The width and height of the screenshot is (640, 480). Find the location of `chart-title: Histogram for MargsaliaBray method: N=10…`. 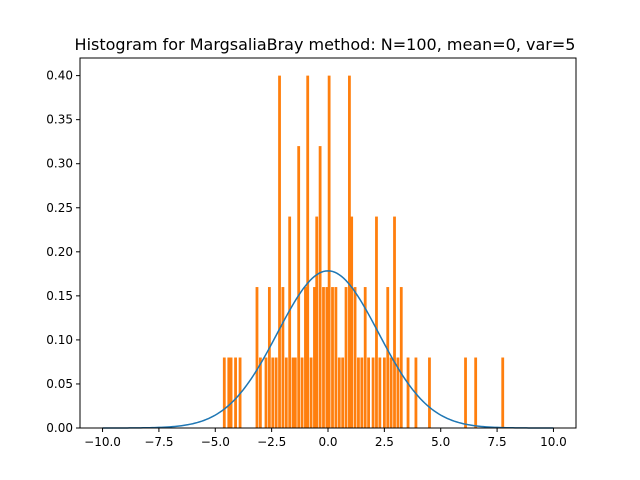

chart-title: Histogram for MargsaliaBray method: N=10… is located at coordinates (325, 44).